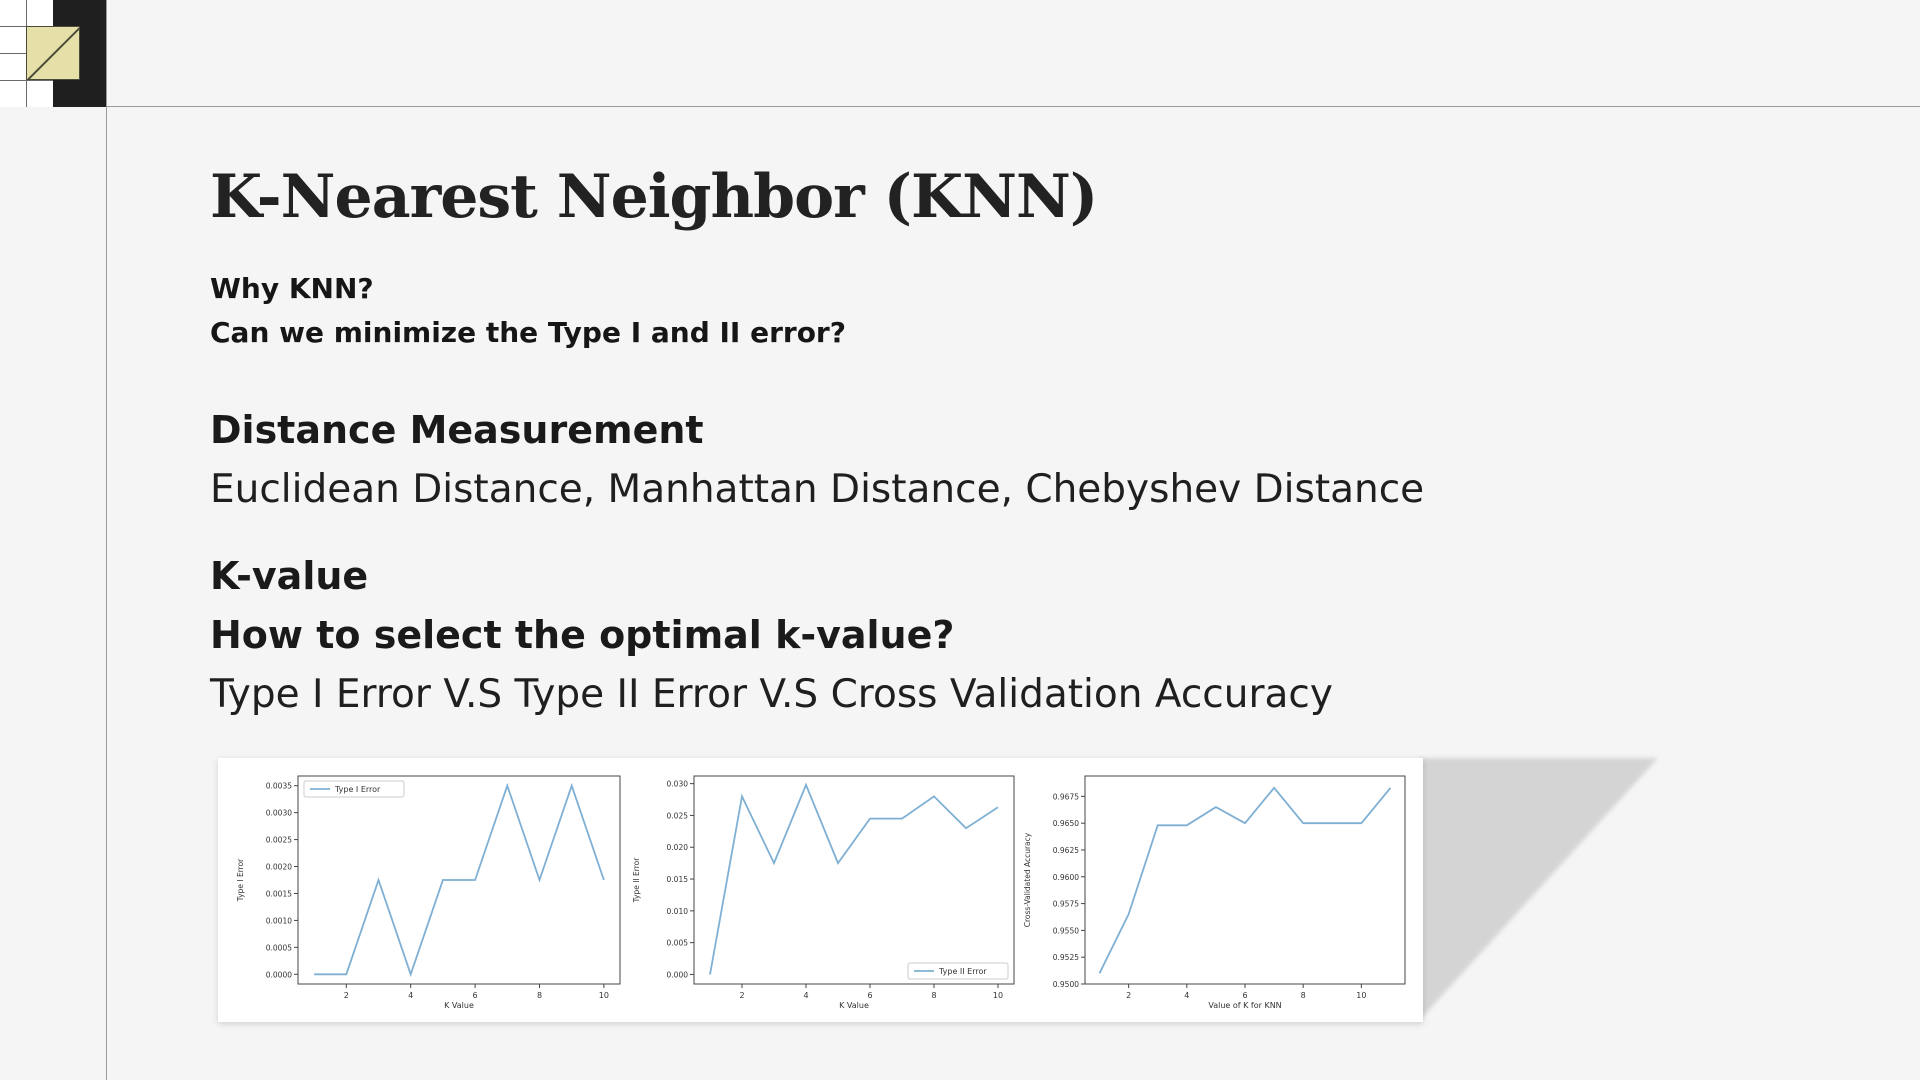 Image resolution: width=1920 pixels, height=1080 pixels. What do you see at coordinates (1066, 984) in the screenshot?
I see `y-tick-label: 0.9500` at bounding box center [1066, 984].